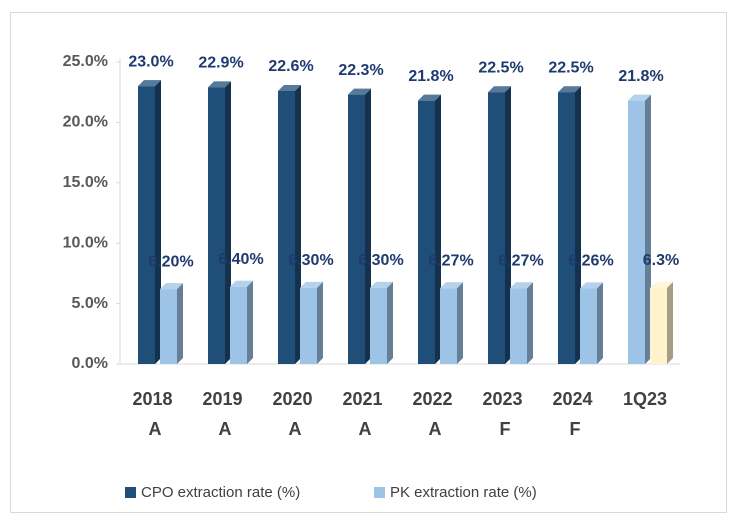 The height and width of the screenshot is (523, 737). Describe the element at coordinates (85, 61) in the screenshot. I see `y-tick-label: 25.0%` at that location.